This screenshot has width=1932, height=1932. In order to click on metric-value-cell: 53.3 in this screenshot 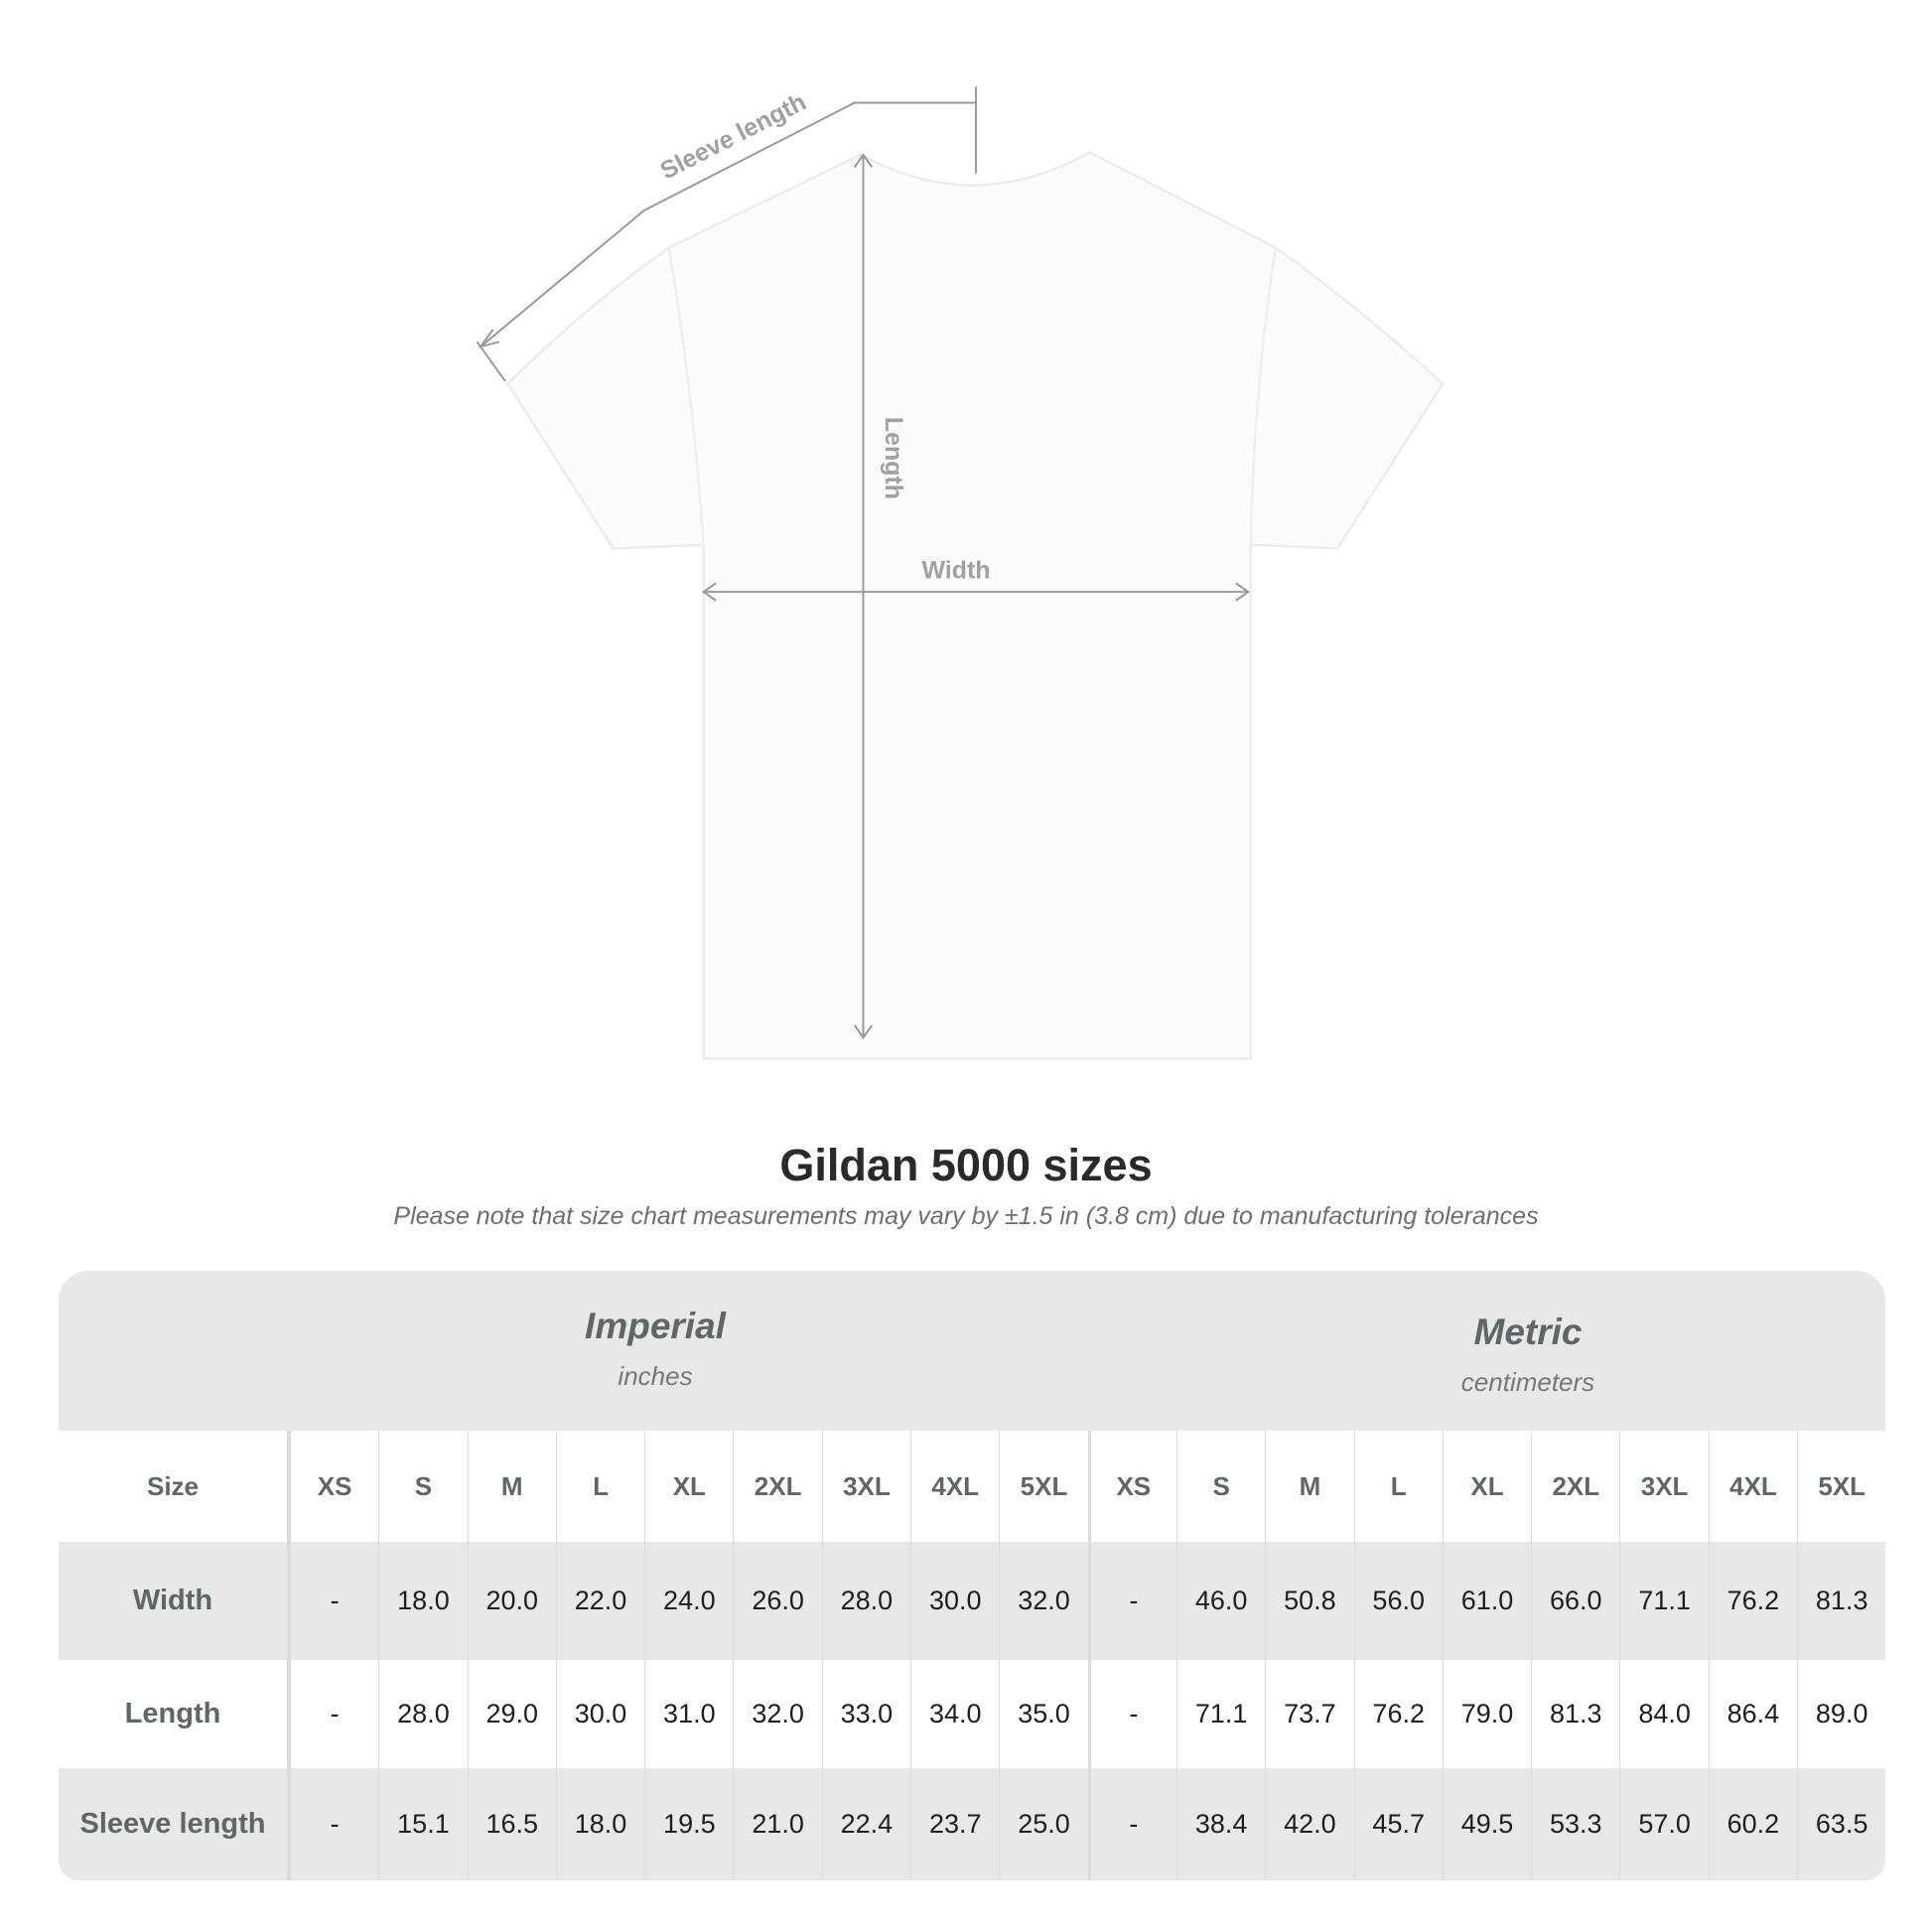, I will do `click(1575, 1824)`.